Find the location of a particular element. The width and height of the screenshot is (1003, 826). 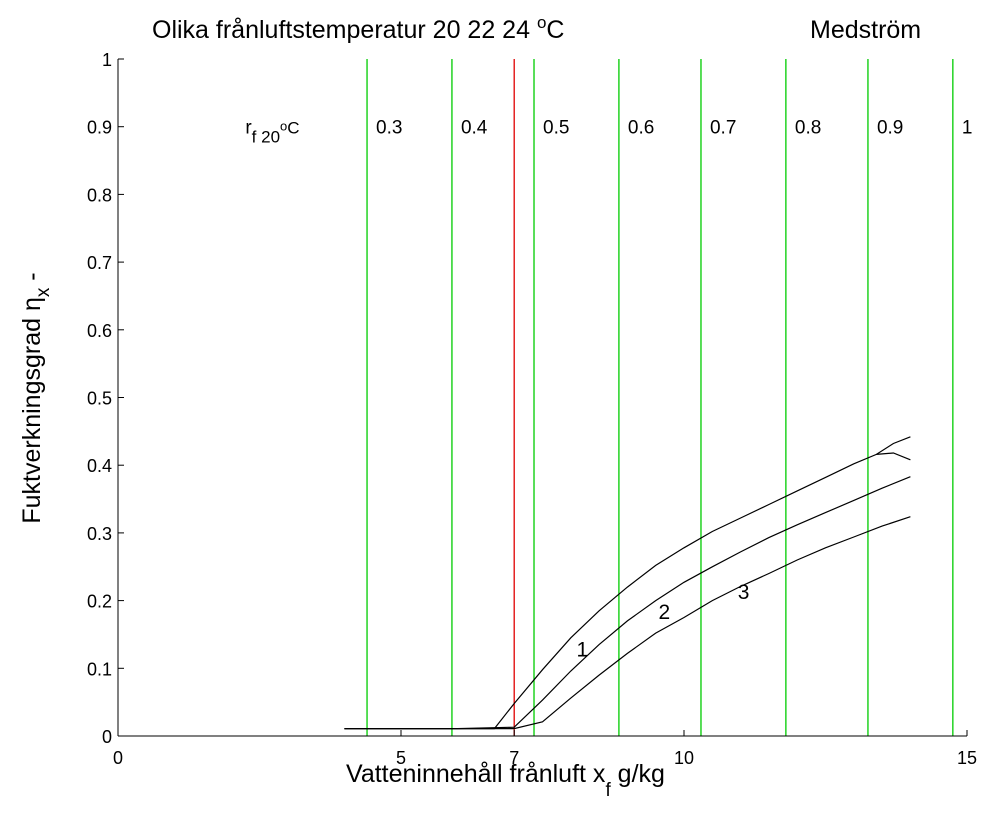

rh-label: 0.8 is located at coordinates (808, 128).